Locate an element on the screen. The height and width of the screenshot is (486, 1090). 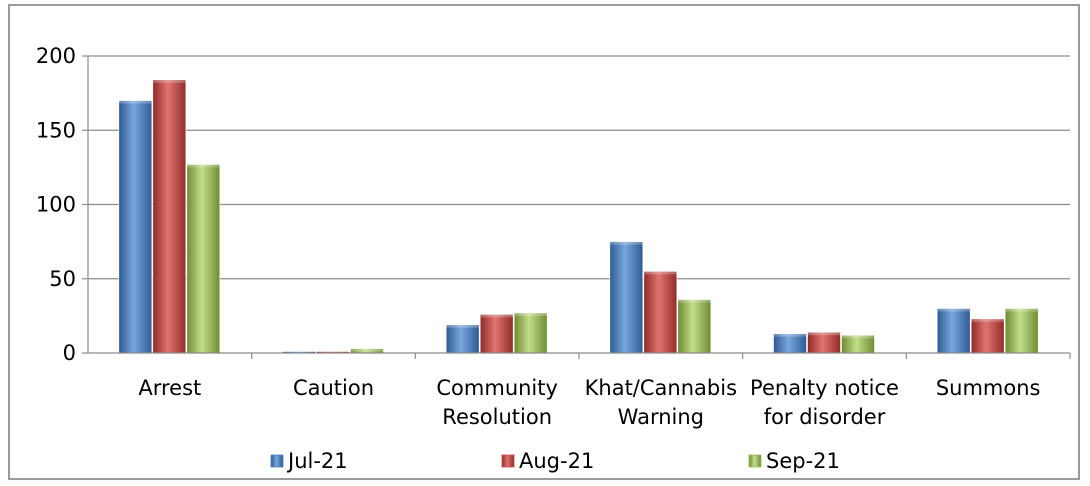
y-tick-label: 200 is located at coordinates (56, 56).